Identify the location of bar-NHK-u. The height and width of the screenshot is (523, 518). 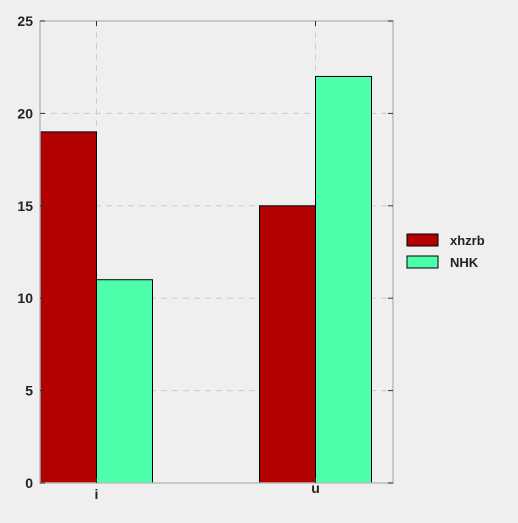
(343, 279).